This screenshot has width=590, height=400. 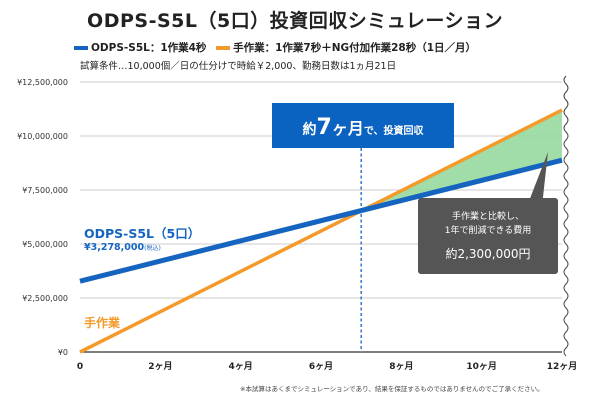 What do you see at coordinates (401, 366) in the screenshot?
I see `x-tick-label: 8ヶ月` at bounding box center [401, 366].